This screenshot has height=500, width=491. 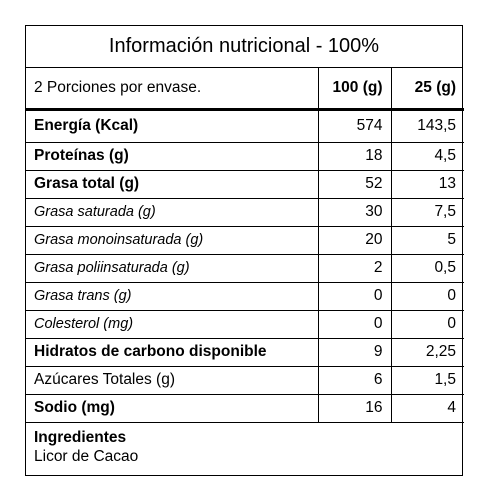 What do you see at coordinates (427, 352) in the screenshot?
I see `value-25g: 2,25` at bounding box center [427, 352].